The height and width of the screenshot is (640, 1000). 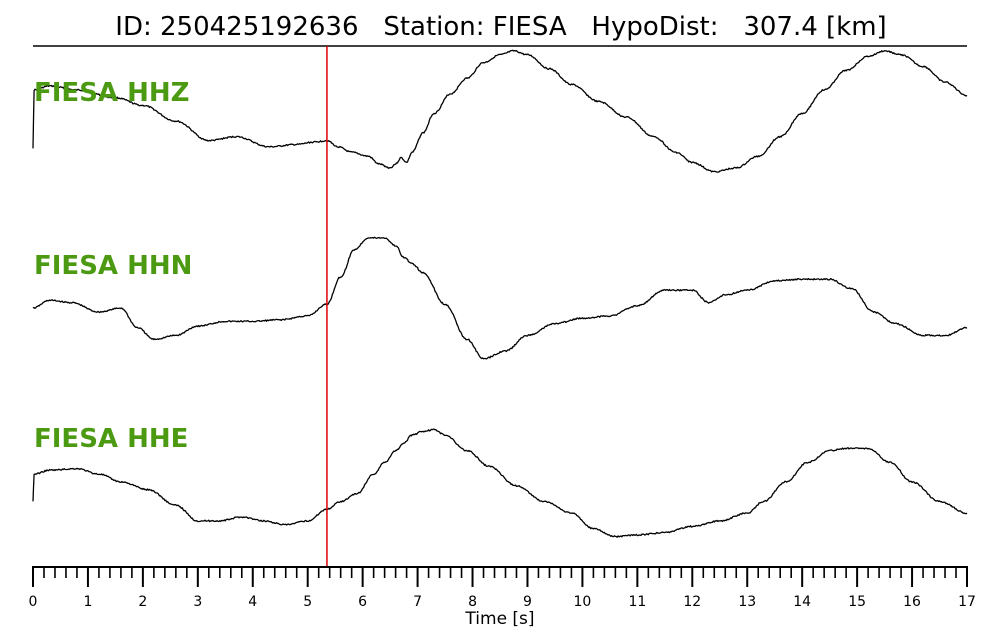 What do you see at coordinates (87, 602) in the screenshot?
I see `x-tick-label: 1` at bounding box center [87, 602].